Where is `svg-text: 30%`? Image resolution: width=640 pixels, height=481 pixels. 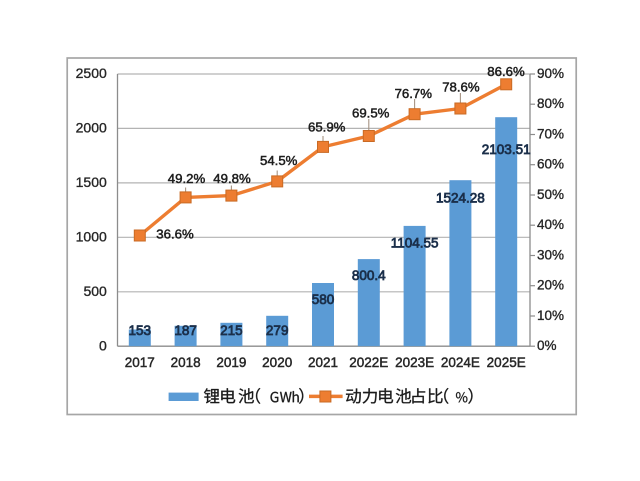 svg-text: 30% is located at coordinates (550, 255).